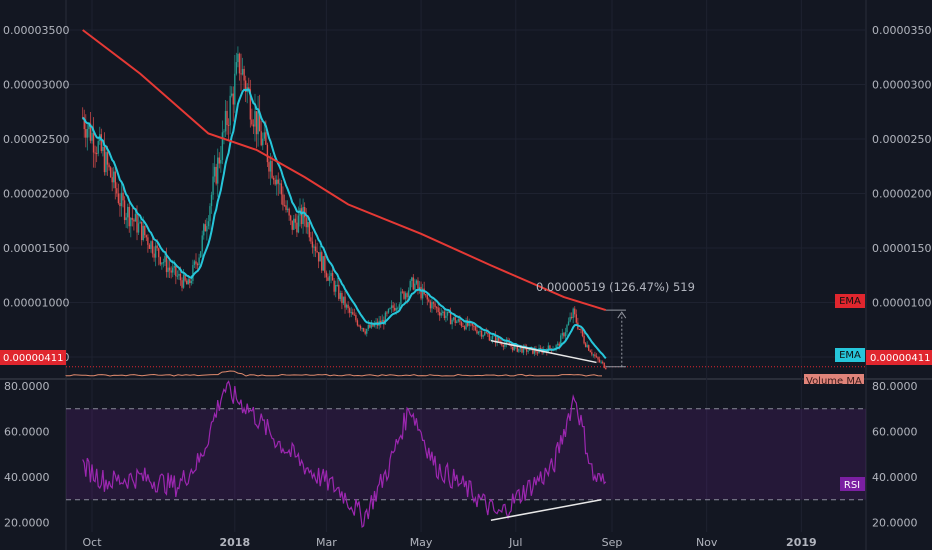 The width and height of the screenshot is (932, 550). Describe the element at coordinates (850, 355) in the screenshot. I see `ema-badge-short: EMA` at that location.